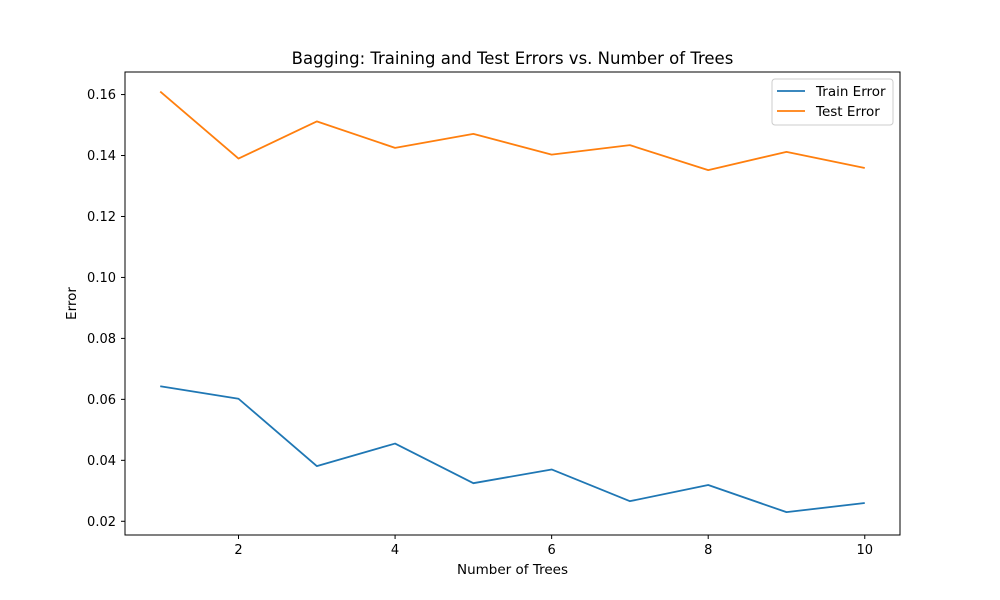 This screenshot has height=600, width=1000. What do you see at coordinates (101, 156) in the screenshot?
I see `y-tick-label: 0.14` at bounding box center [101, 156].